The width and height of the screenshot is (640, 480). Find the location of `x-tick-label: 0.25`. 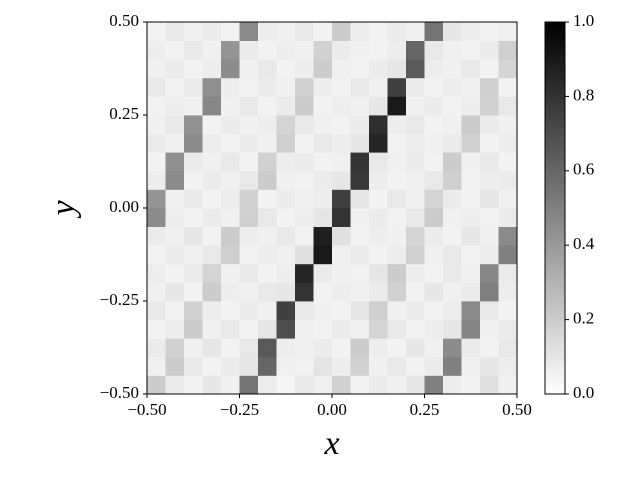

x-tick-label: 0.25 is located at coordinates (425, 409).